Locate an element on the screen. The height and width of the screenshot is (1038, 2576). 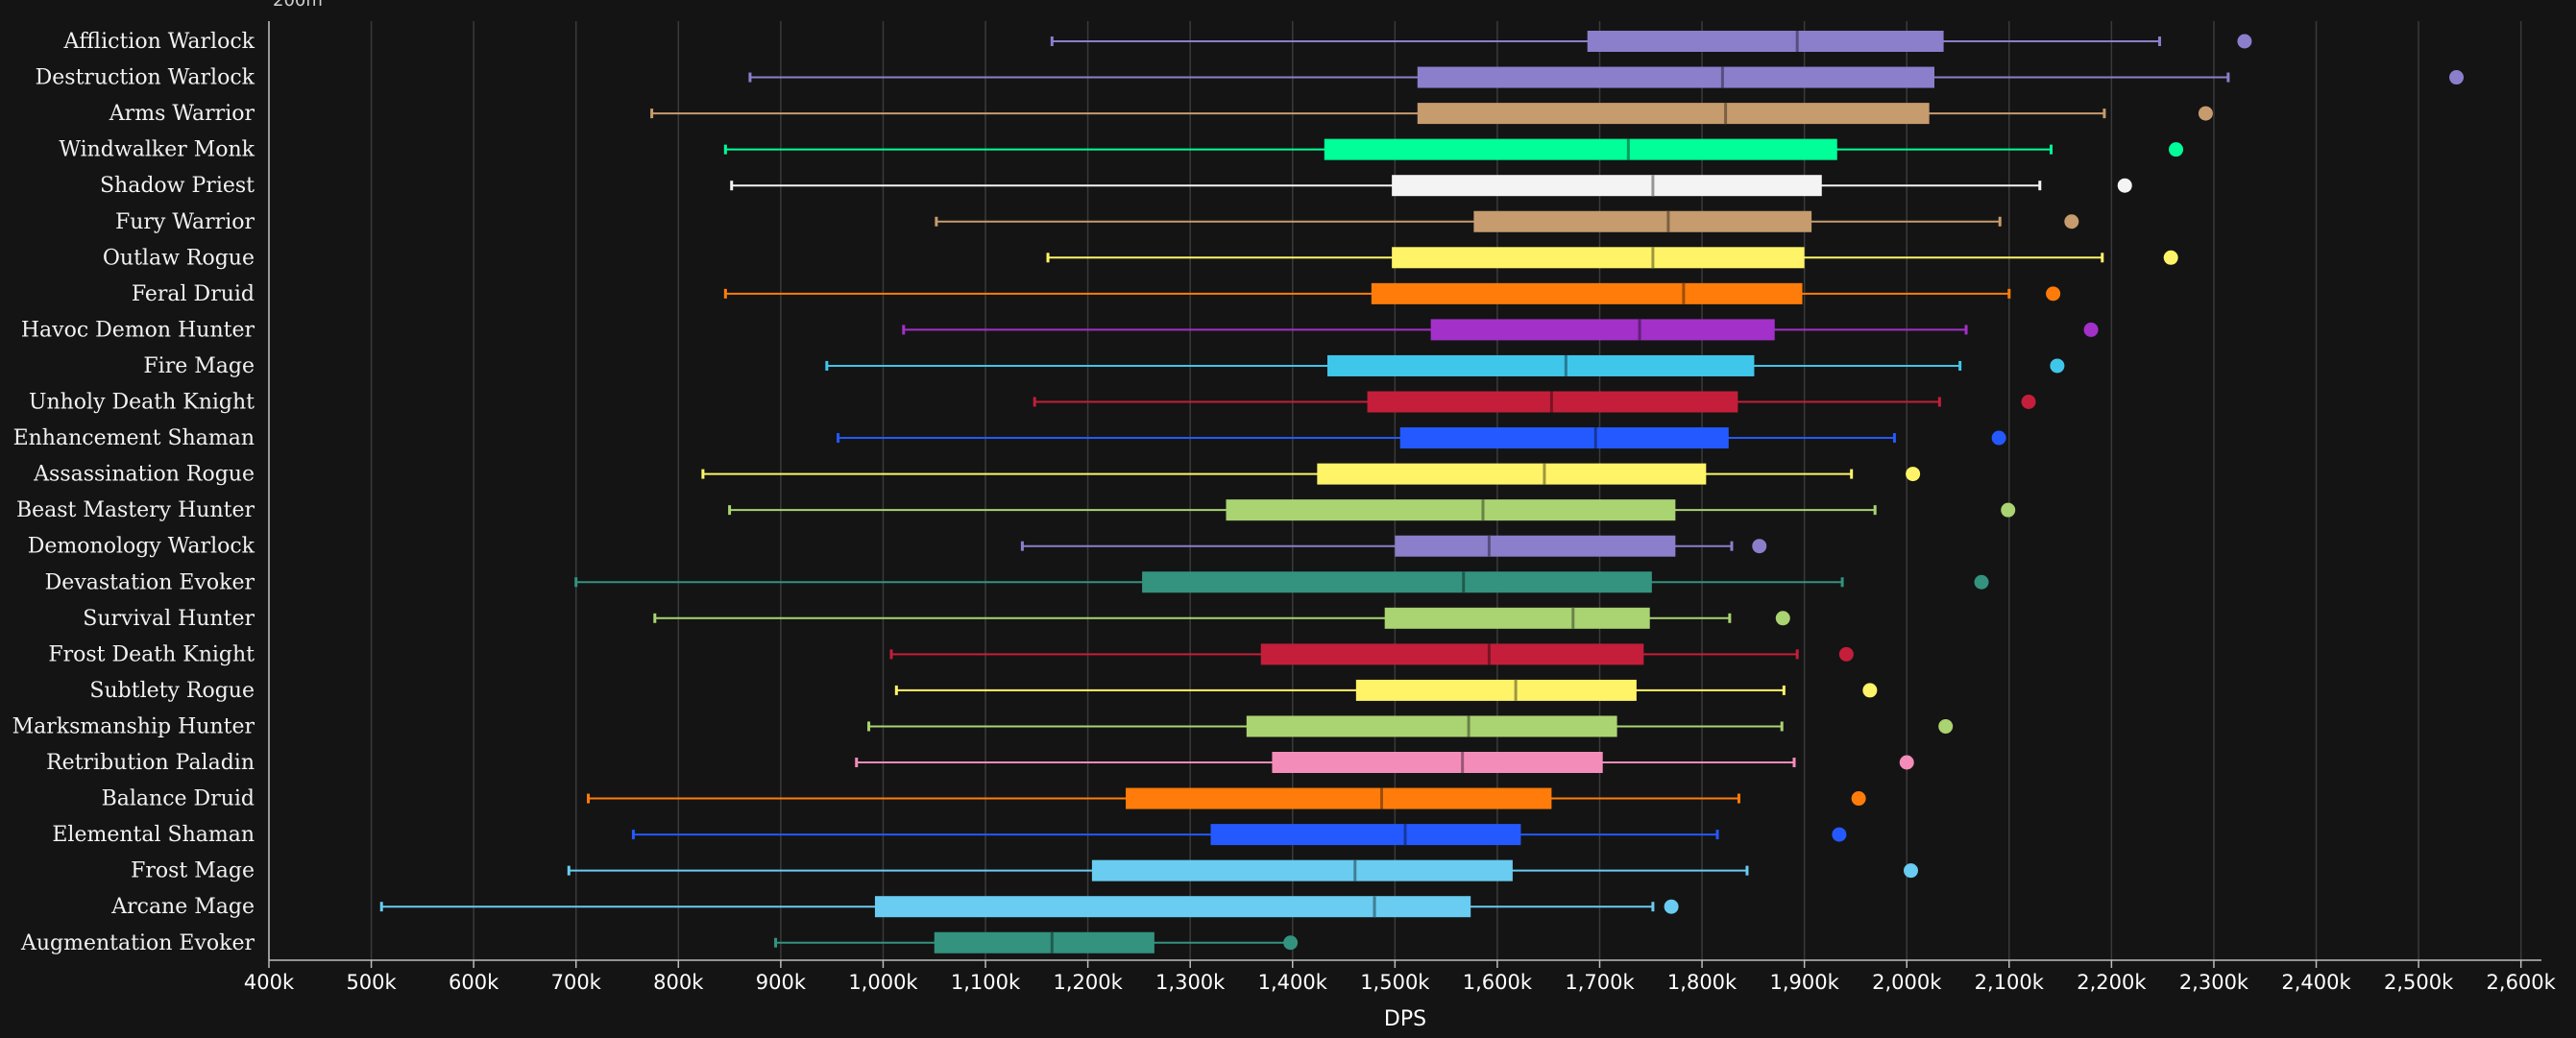
x-tick-label: 1,900k is located at coordinates (1805, 982).